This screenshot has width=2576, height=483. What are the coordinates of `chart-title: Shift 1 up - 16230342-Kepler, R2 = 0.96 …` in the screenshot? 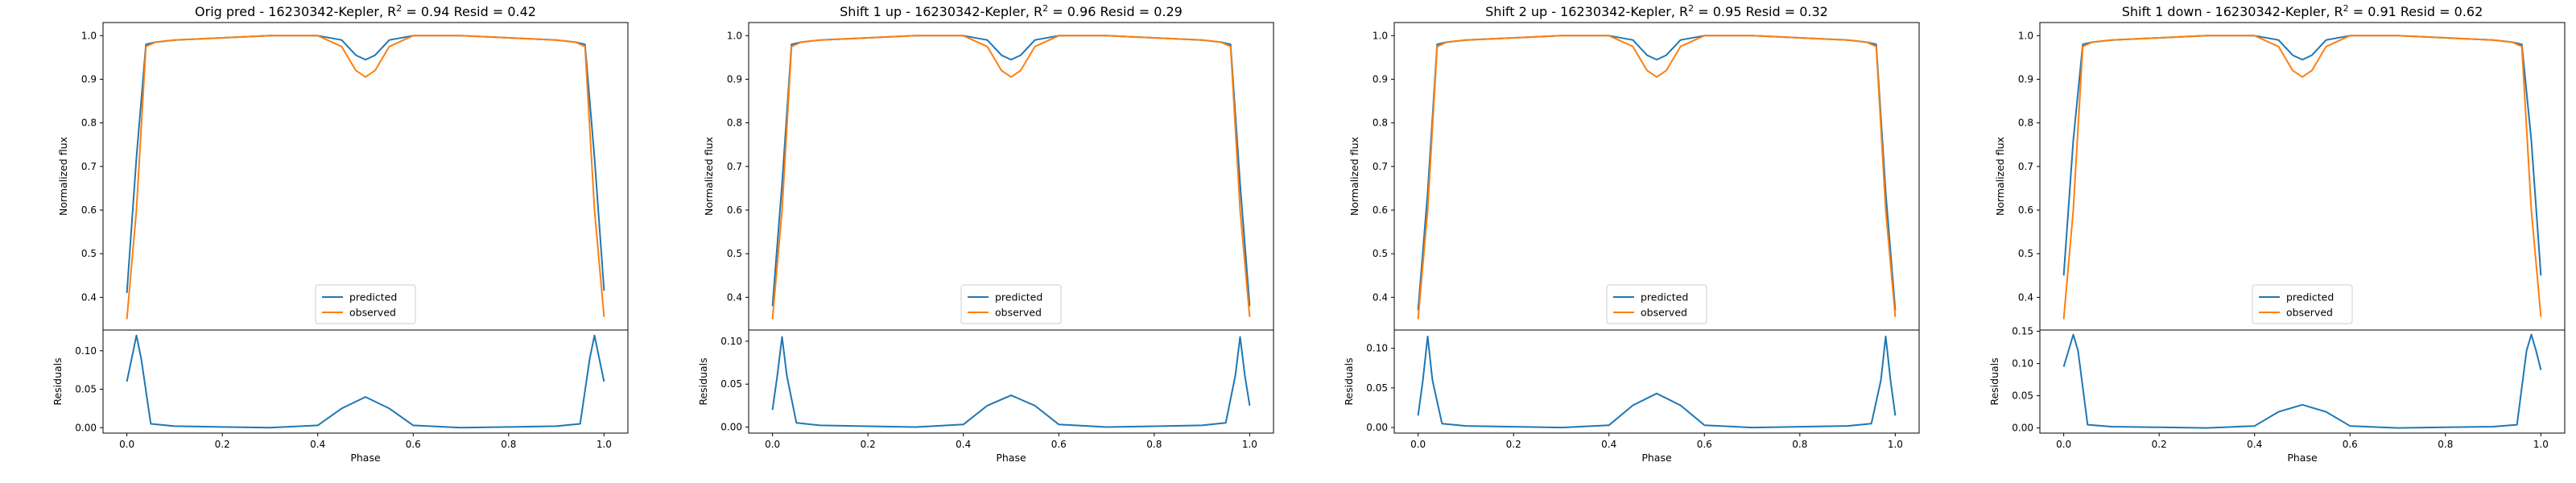 It's located at (1011, 11).